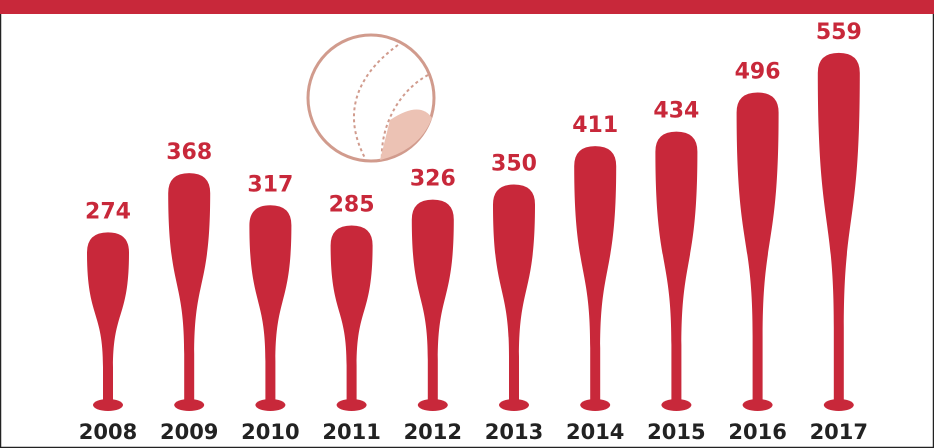 Image resolution: width=934 pixels, height=448 pixels. Describe the element at coordinates (514, 164) in the screenshot. I see `value-label: 350` at that location.